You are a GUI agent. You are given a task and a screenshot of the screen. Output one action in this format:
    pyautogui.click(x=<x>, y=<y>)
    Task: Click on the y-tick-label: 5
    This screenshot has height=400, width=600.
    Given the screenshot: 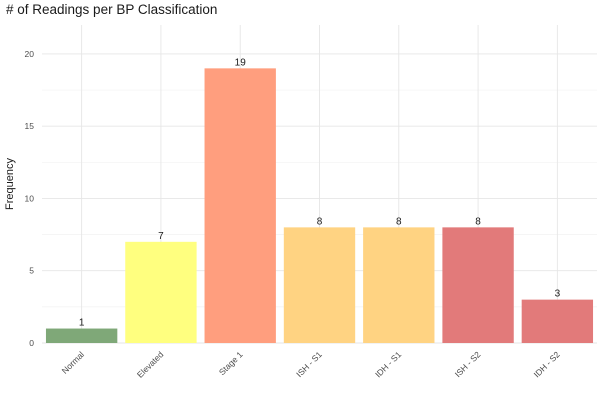 What is the action you would take?
    pyautogui.click(x=31, y=271)
    